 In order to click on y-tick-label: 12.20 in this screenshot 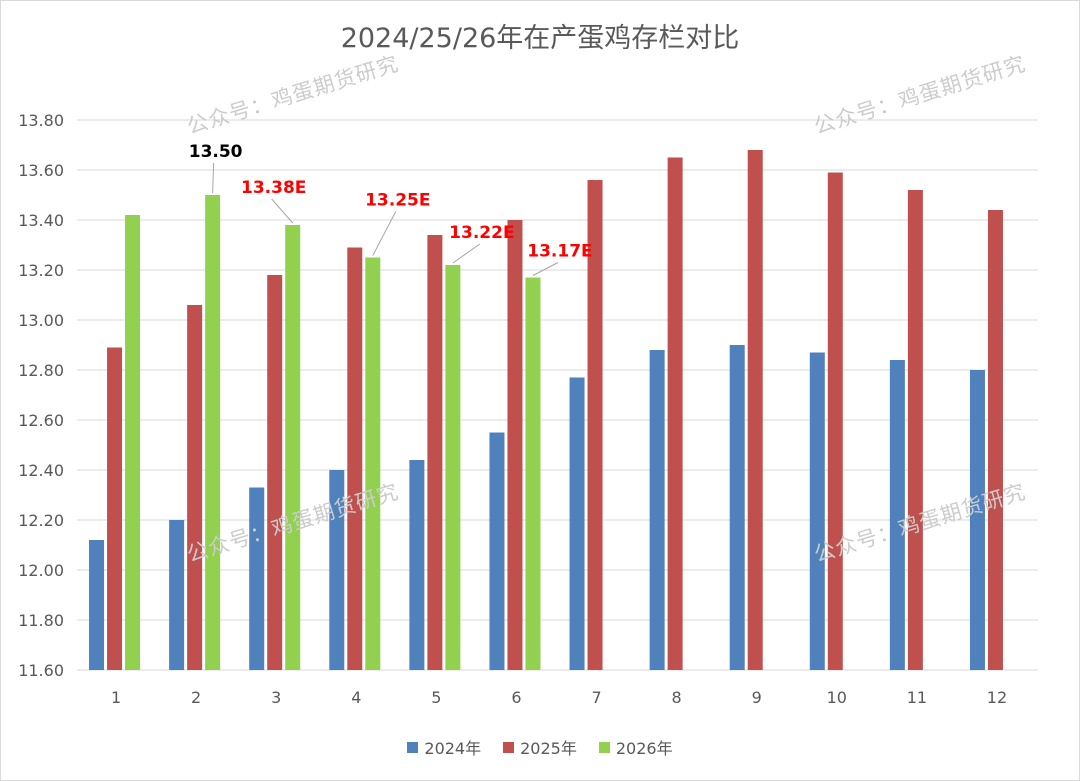, I will do `click(41, 520)`.